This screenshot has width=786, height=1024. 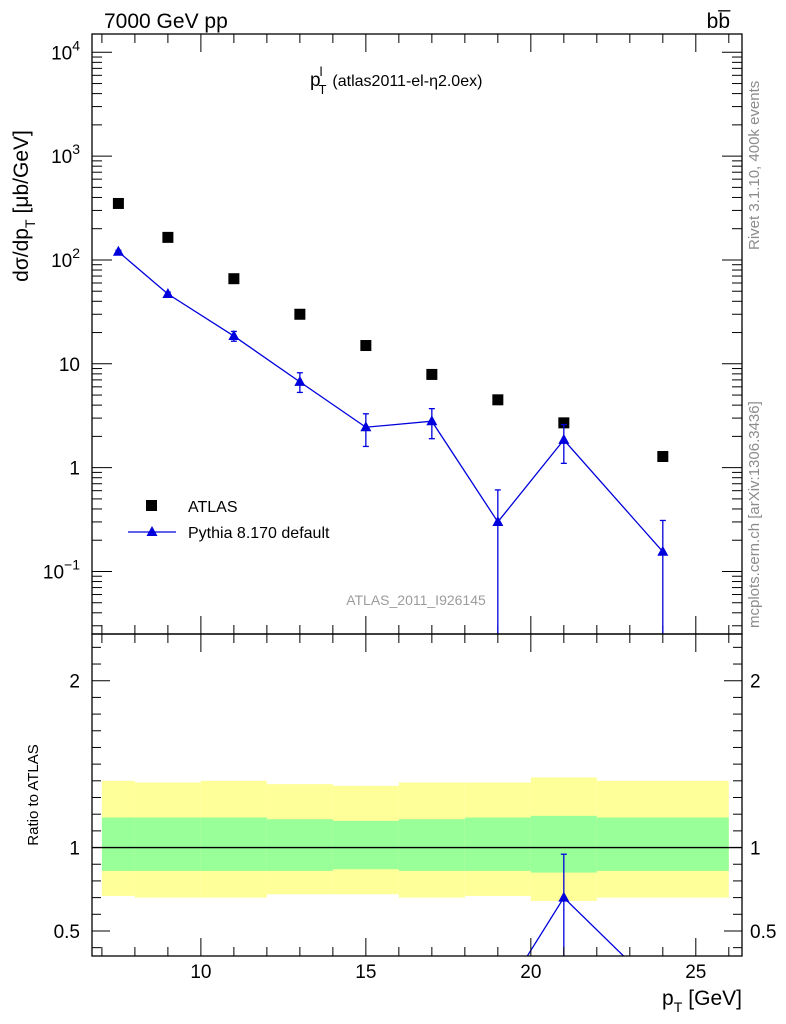 I want to click on x-axis-label: pT [GeV], so click(x=702, y=1001).